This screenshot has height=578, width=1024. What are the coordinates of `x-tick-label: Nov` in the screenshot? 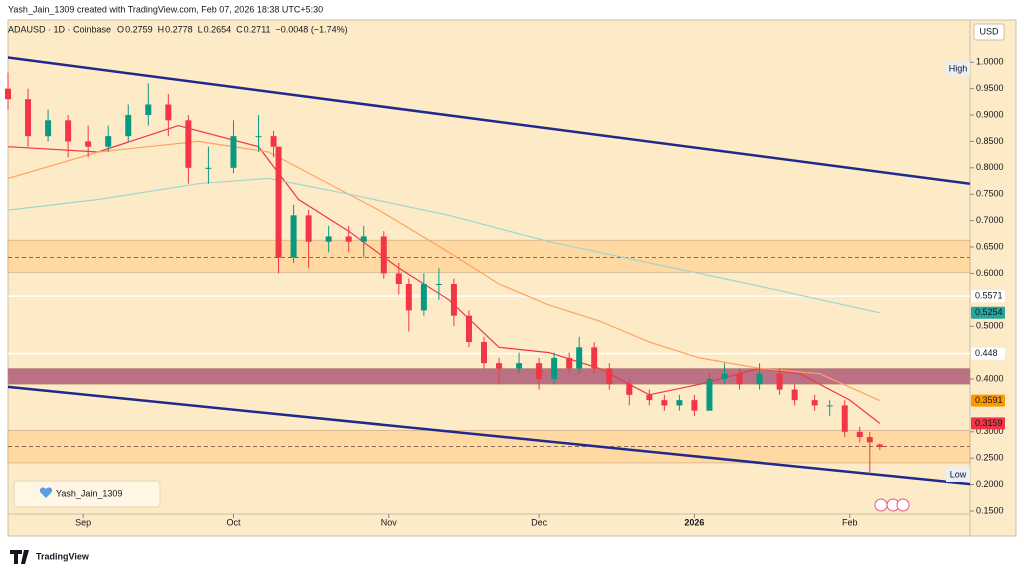 It's located at (389, 522).